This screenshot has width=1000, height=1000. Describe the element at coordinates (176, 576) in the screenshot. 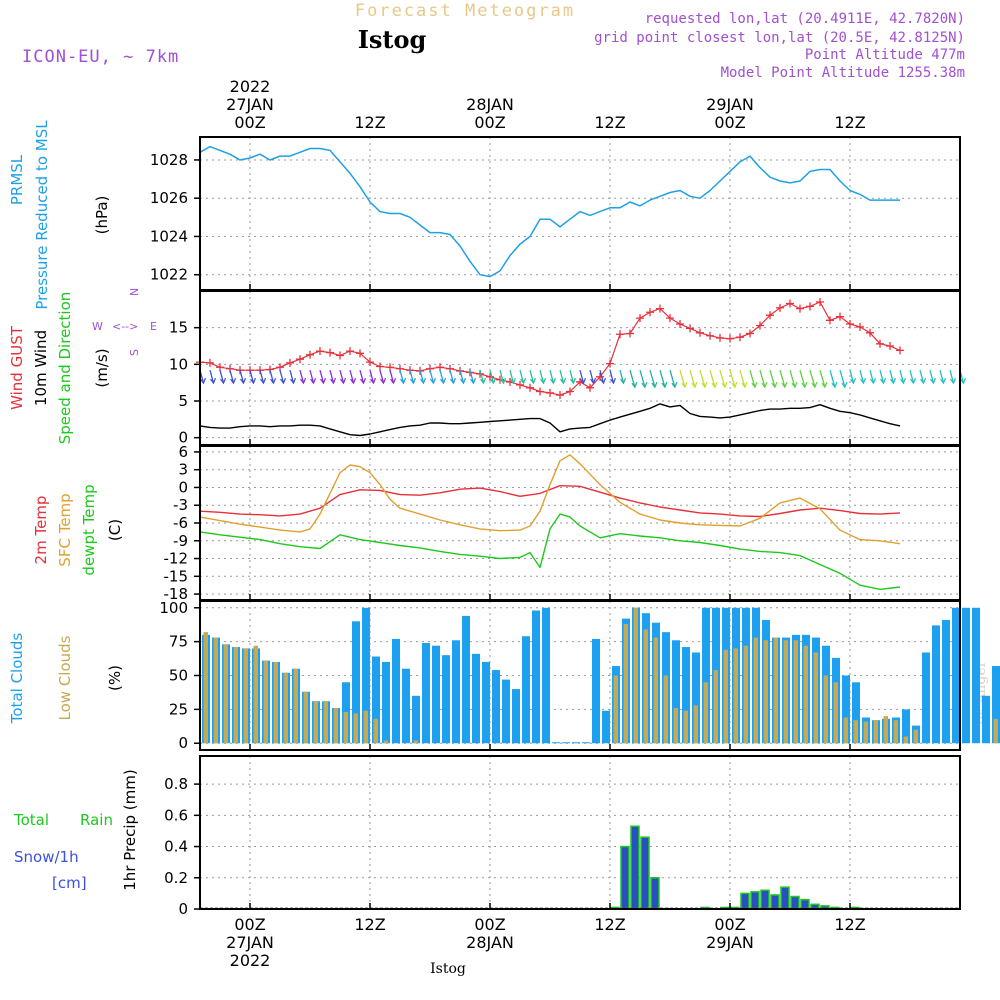

I see `y-tick-label: -15` at that location.